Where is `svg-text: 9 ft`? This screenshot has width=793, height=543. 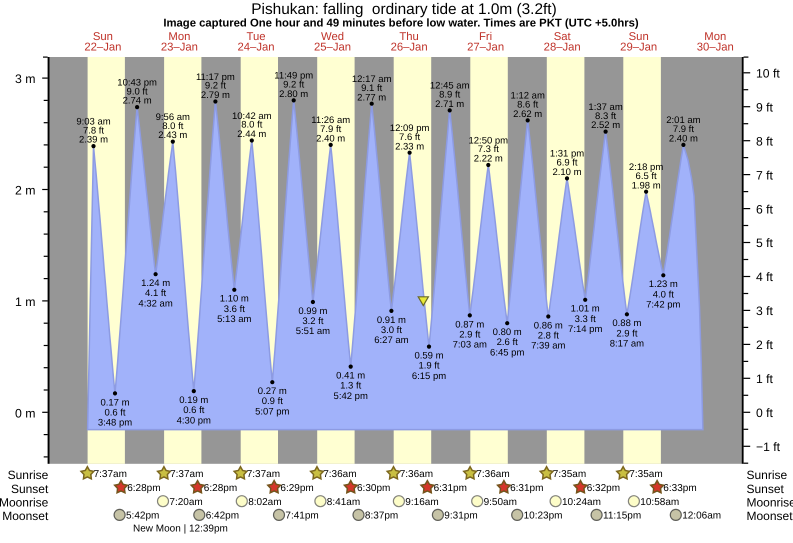
svg-text: 9 ft is located at coordinates (765, 107).